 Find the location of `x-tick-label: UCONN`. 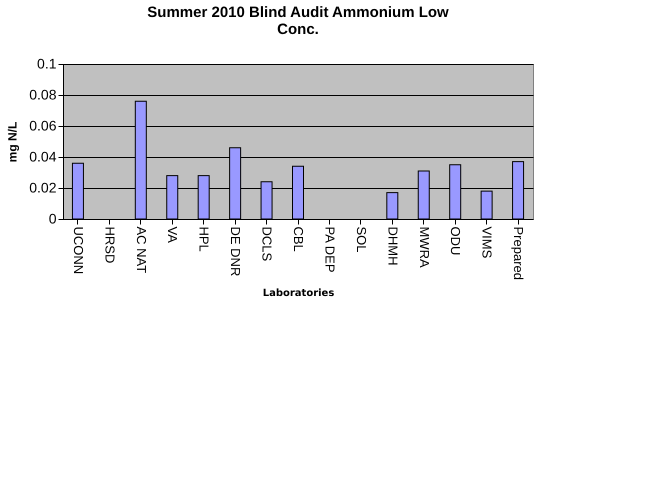

x-tick-label: UCONN is located at coordinates (78, 250).